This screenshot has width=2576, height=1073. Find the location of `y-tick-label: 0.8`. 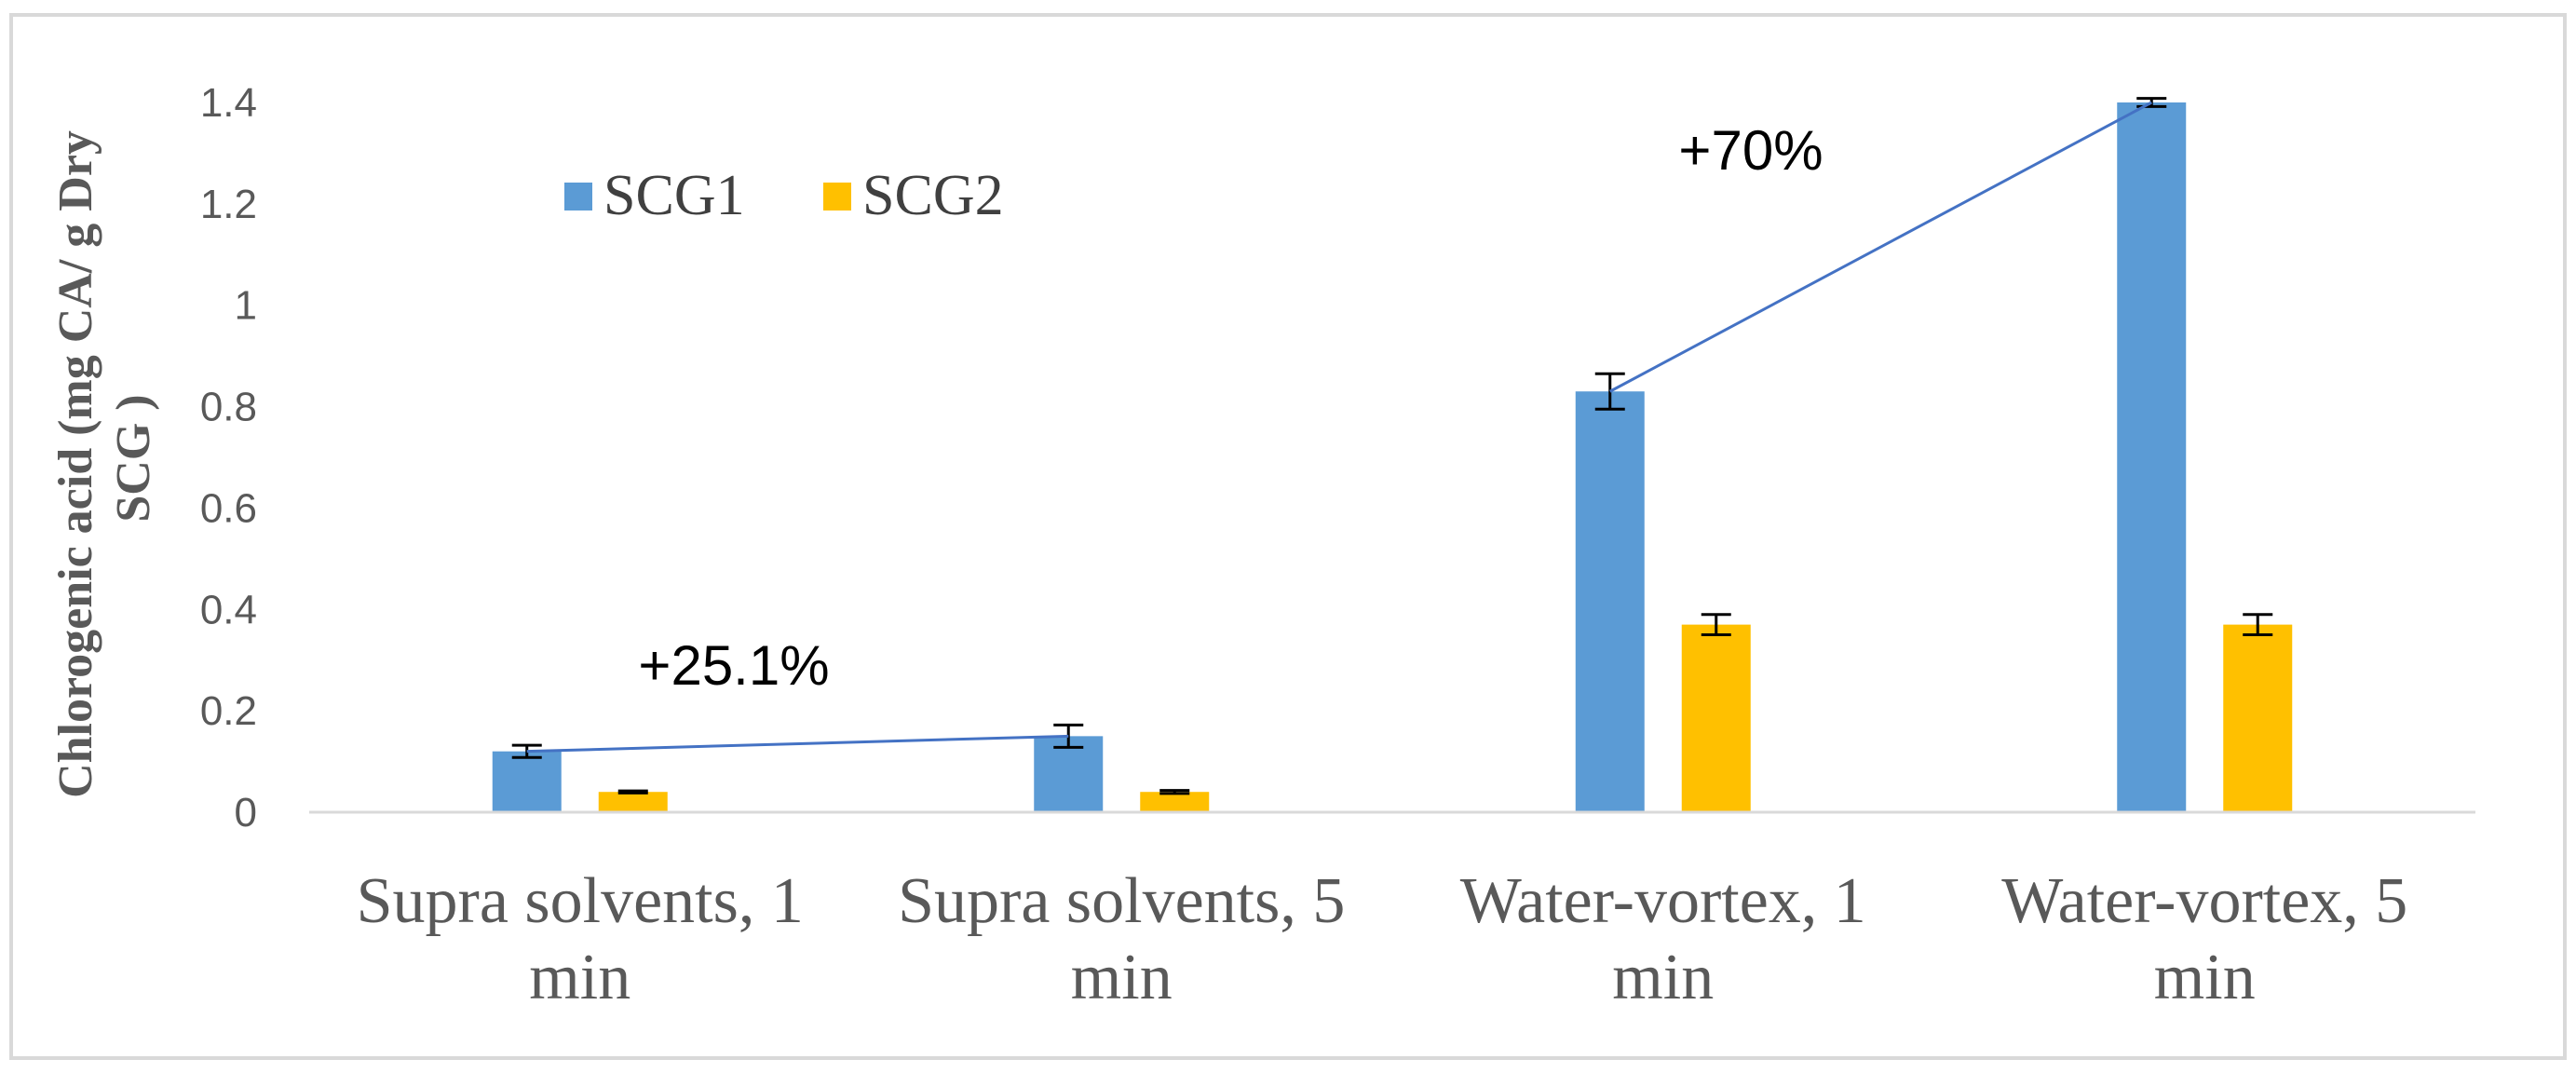

y-tick-label: 0.8 is located at coordinates (228, 407).